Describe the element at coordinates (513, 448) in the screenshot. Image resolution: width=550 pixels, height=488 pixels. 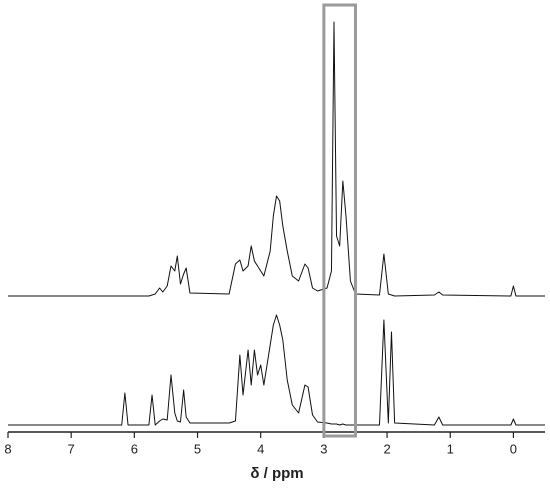
I see `x-tick-label: 0` at that location.